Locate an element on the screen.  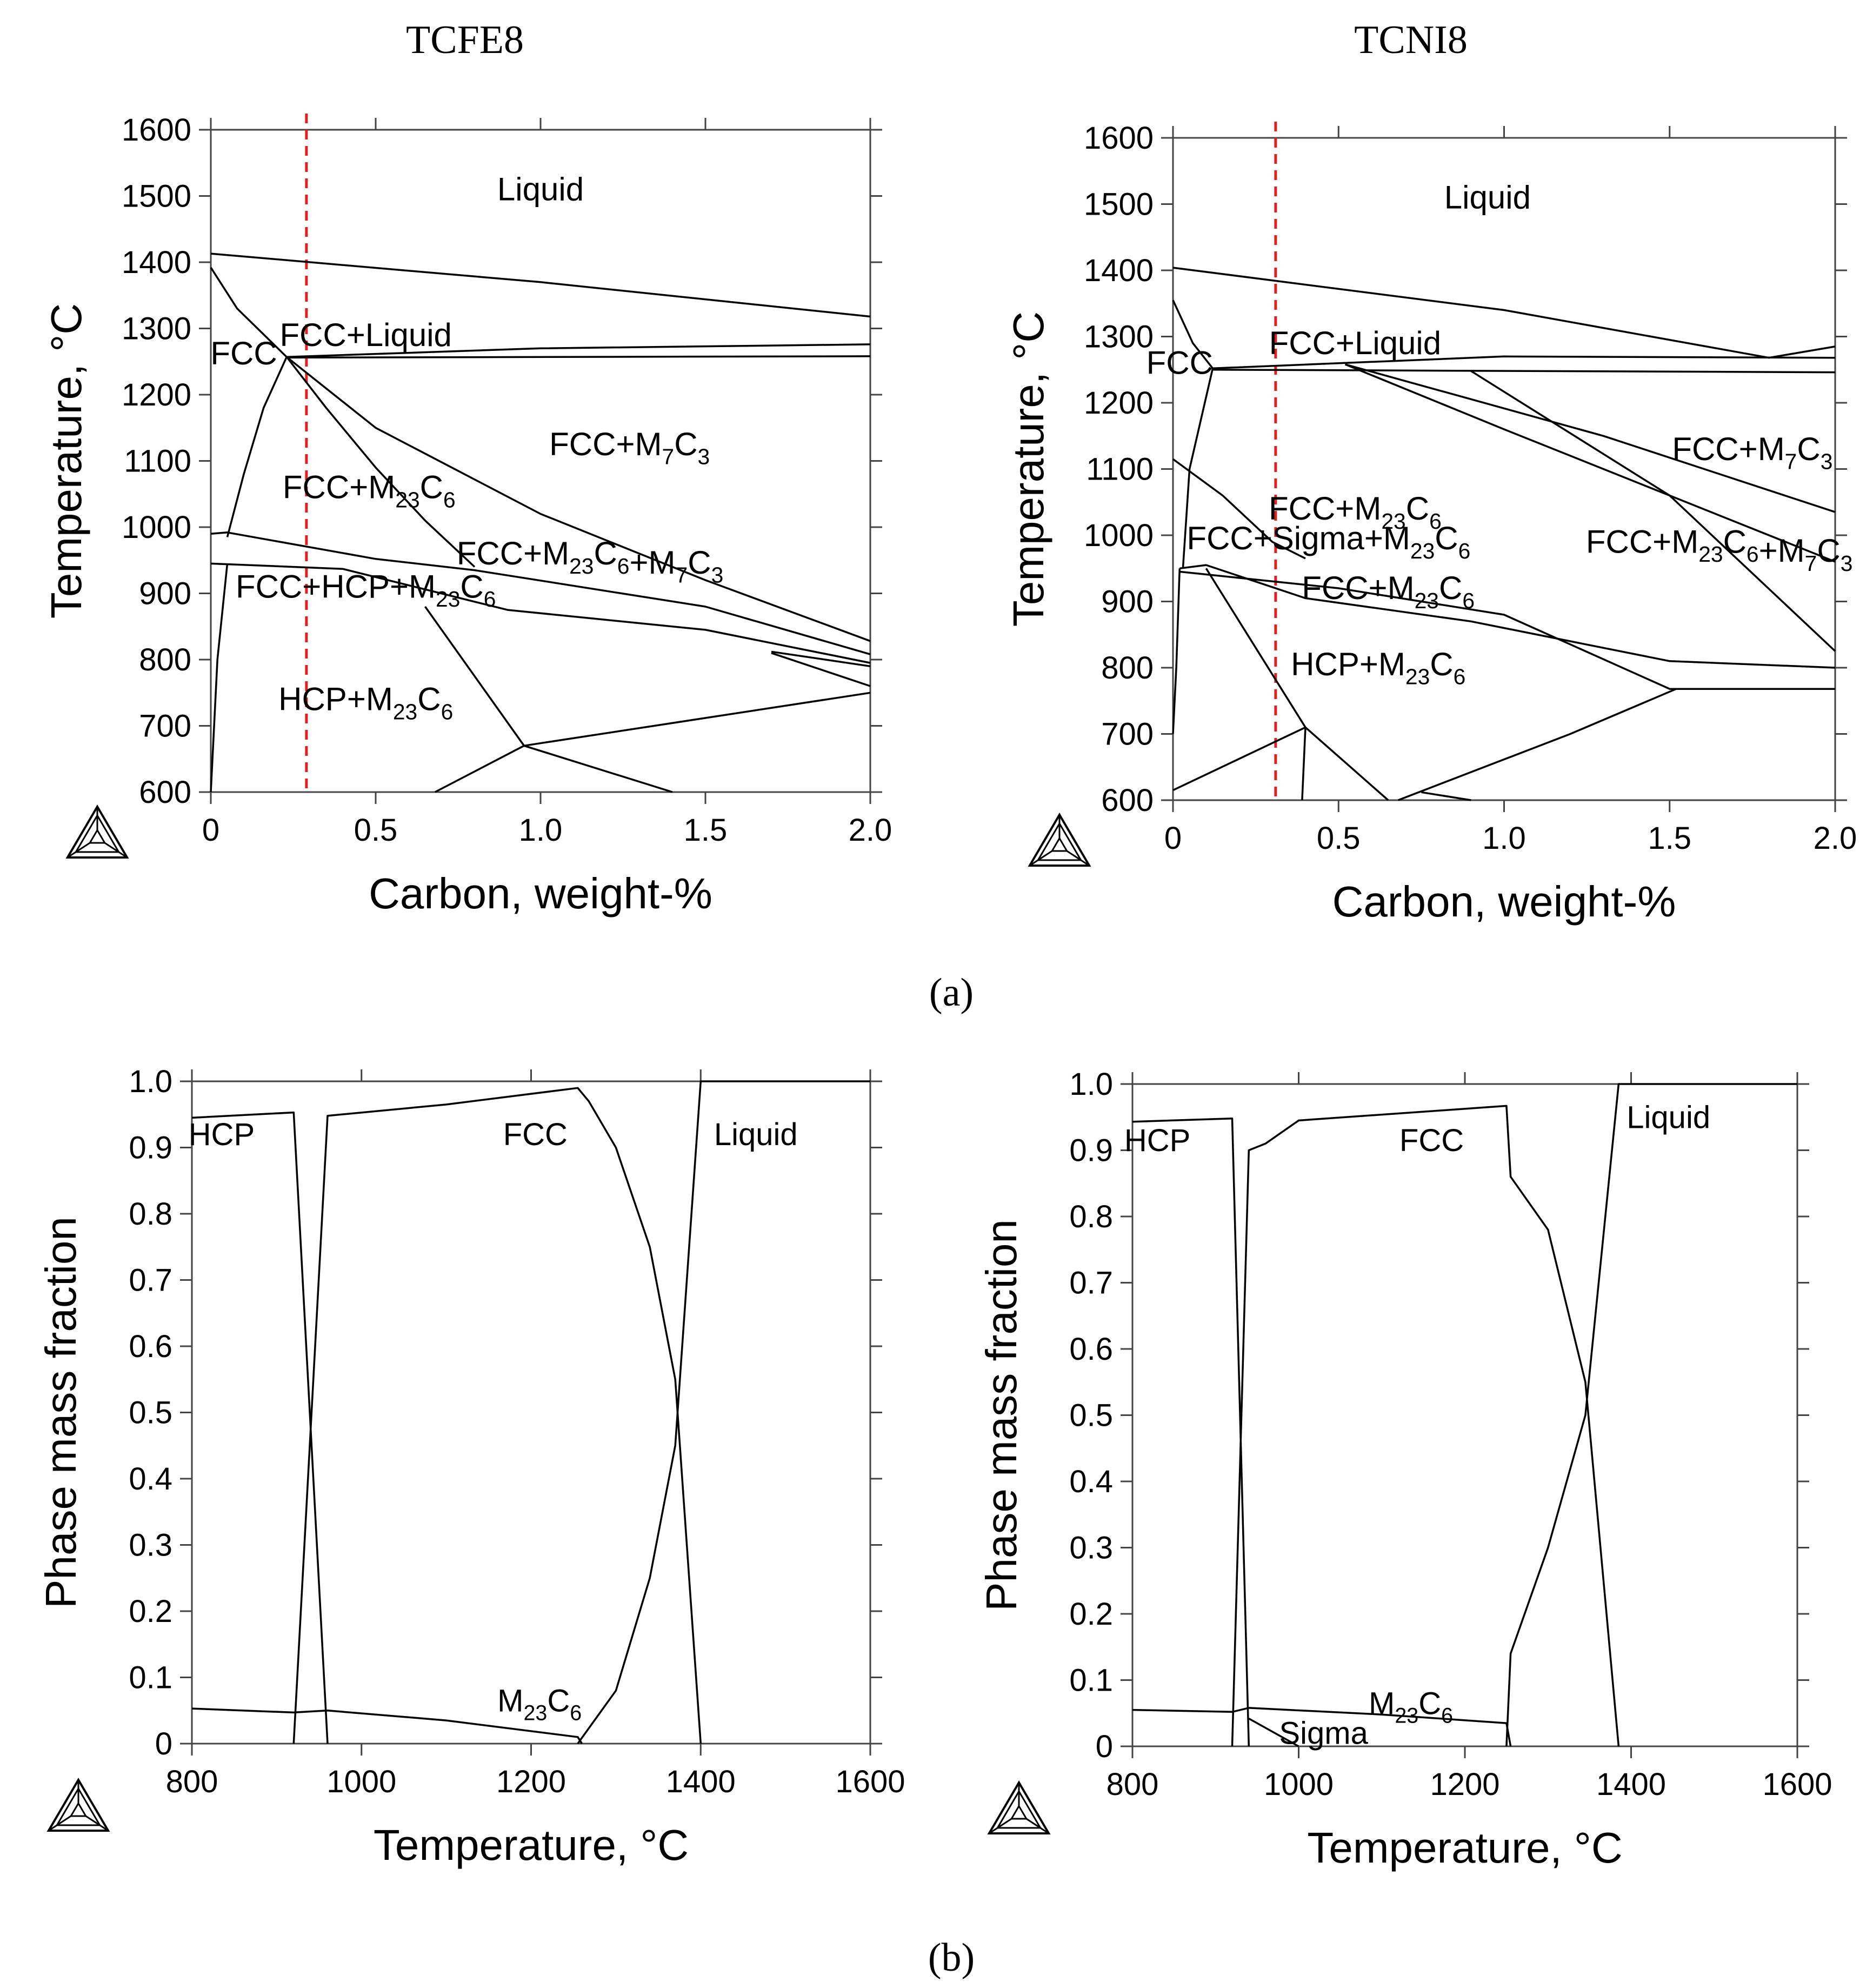
series-line-left-solvus is located at coordinates (1198, 469).